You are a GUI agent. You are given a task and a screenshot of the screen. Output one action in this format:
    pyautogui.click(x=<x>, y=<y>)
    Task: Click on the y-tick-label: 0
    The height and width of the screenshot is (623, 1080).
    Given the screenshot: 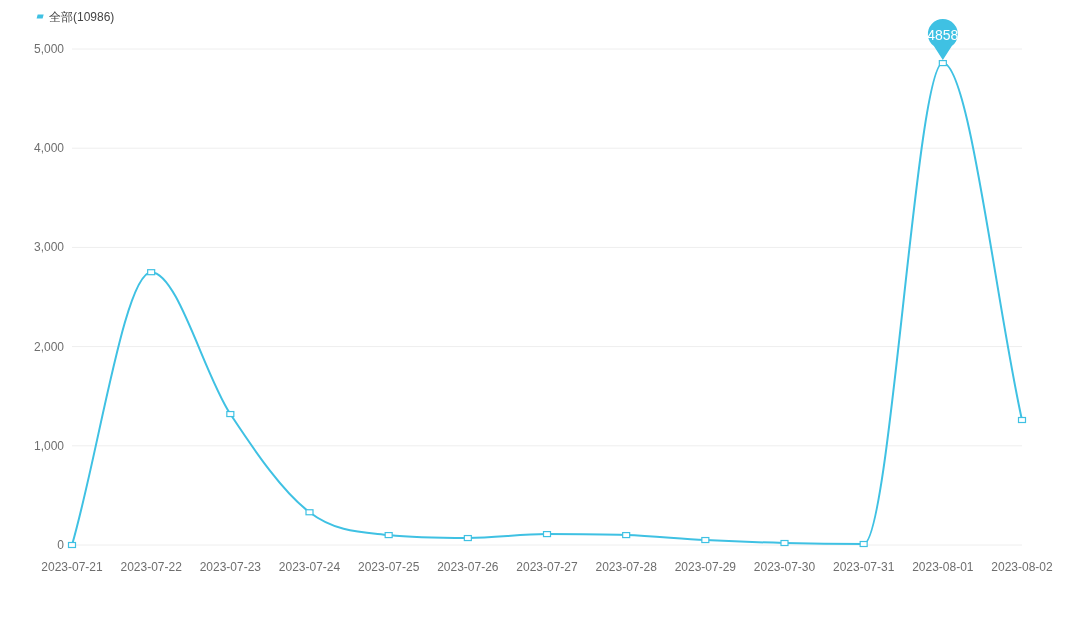 What is the action you would take?
    pyautogui.click(x=61, y=545)
    